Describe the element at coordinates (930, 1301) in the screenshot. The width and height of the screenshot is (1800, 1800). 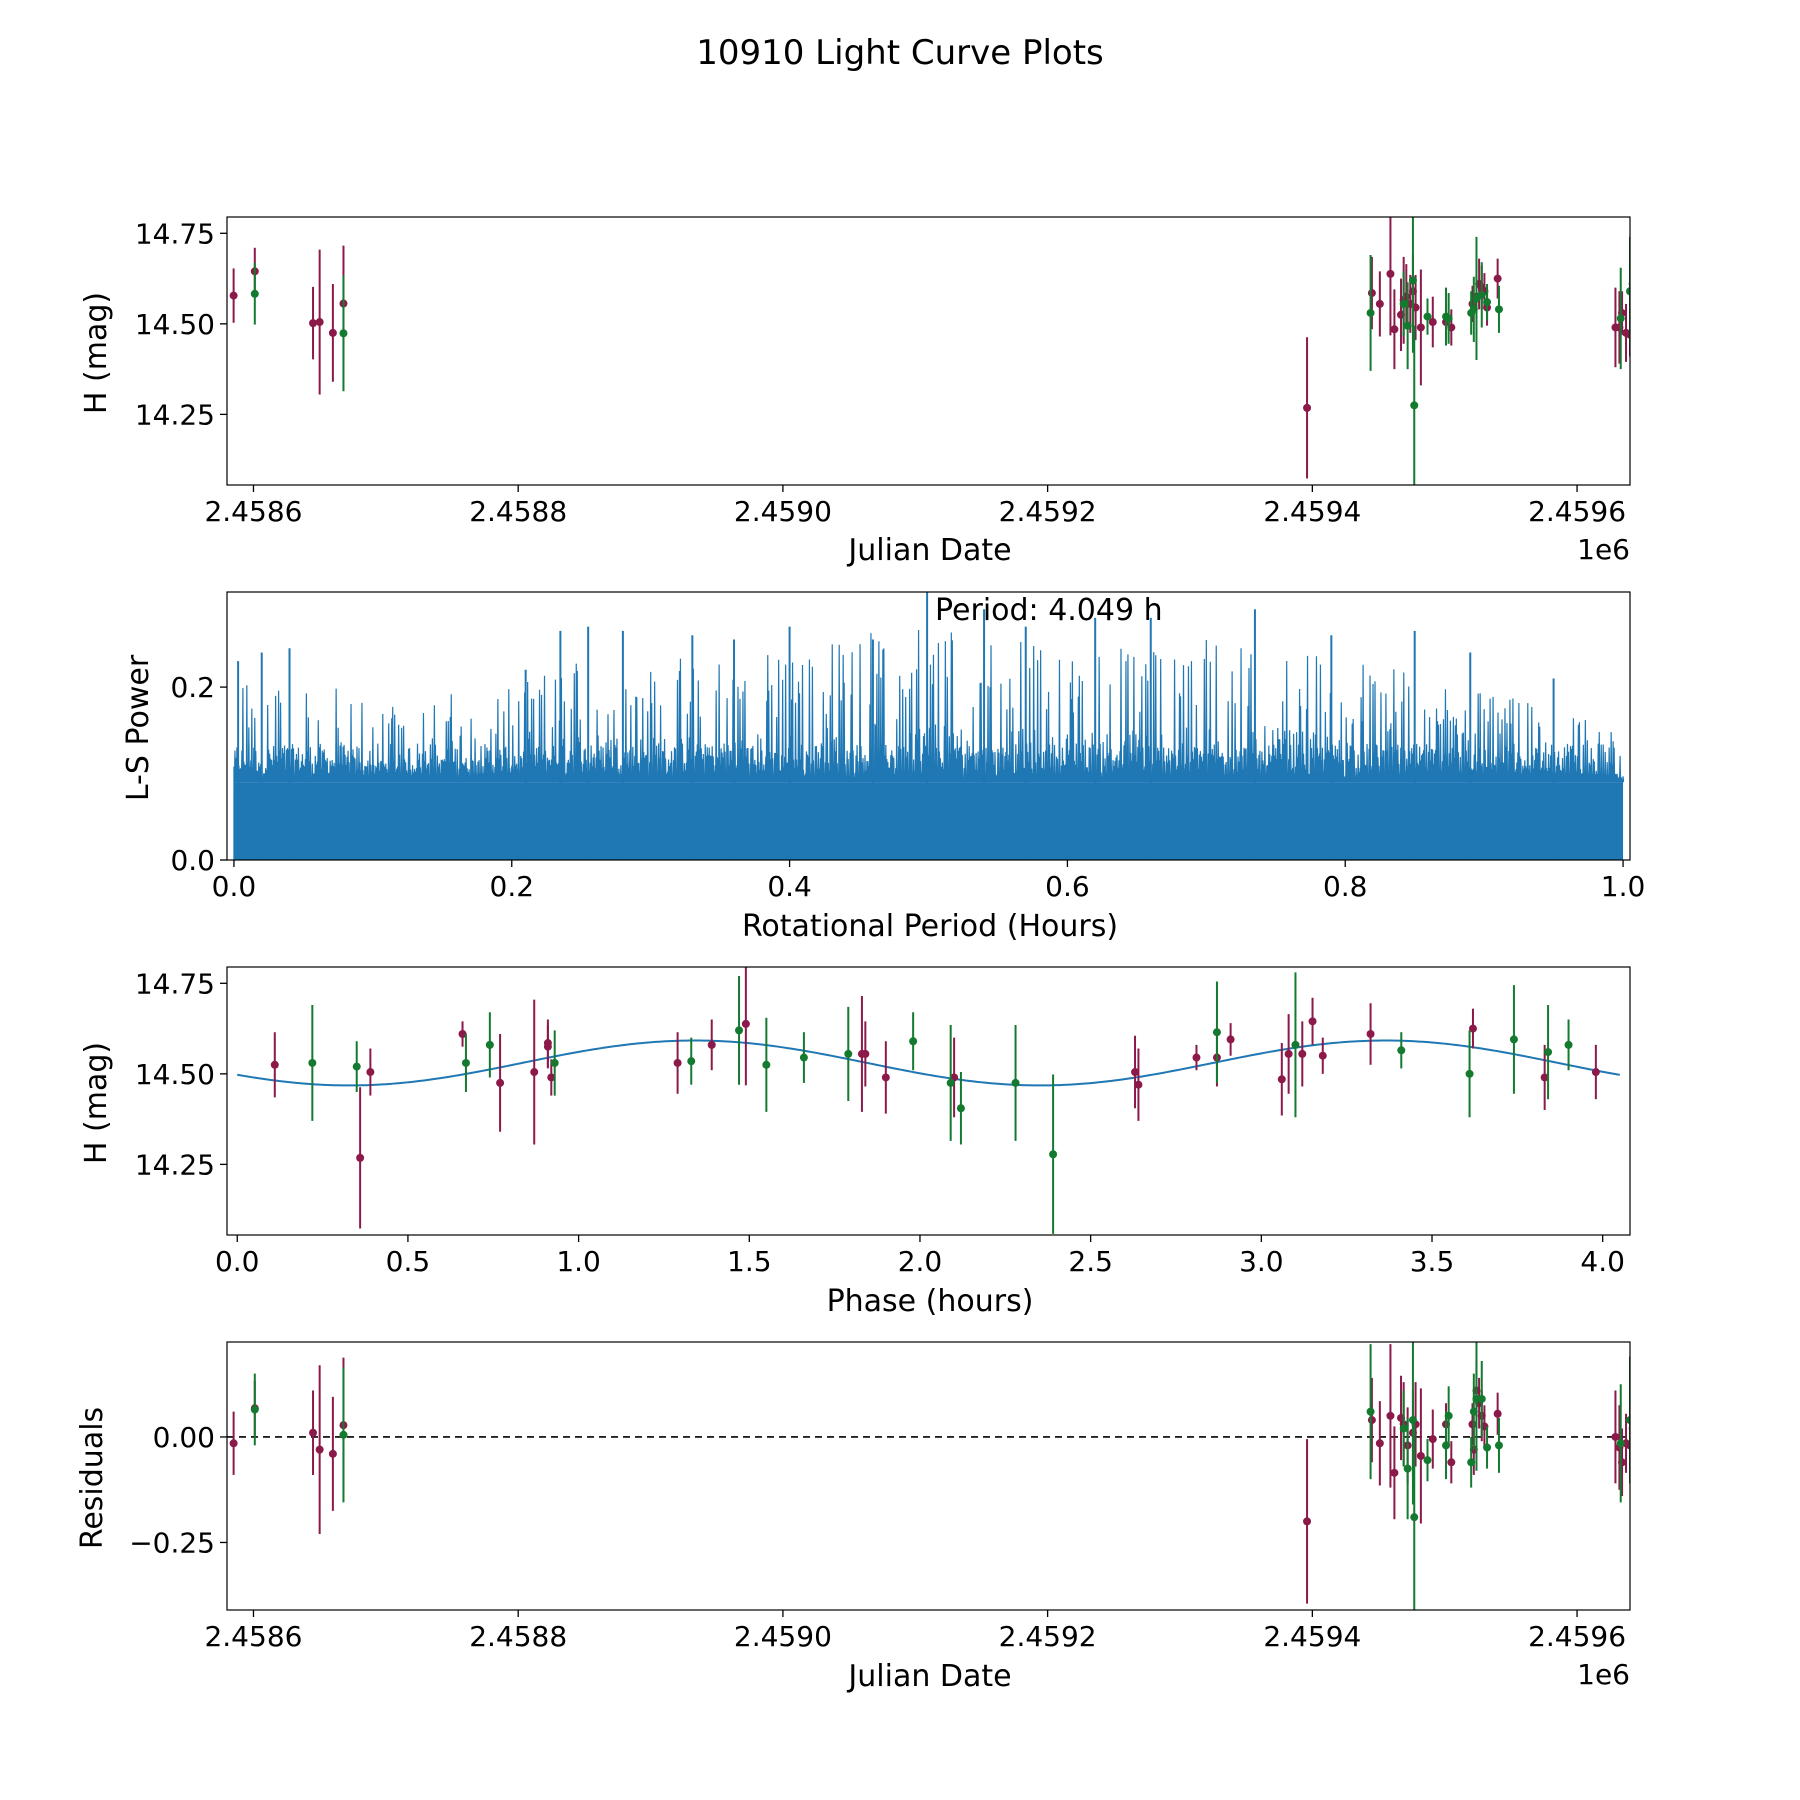
I see `phased-xlabel: Phase (hours)` at that location.